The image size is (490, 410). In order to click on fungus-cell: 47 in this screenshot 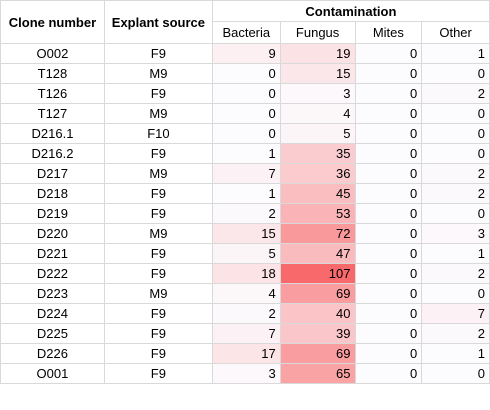, I will do `click(317, 253)`.